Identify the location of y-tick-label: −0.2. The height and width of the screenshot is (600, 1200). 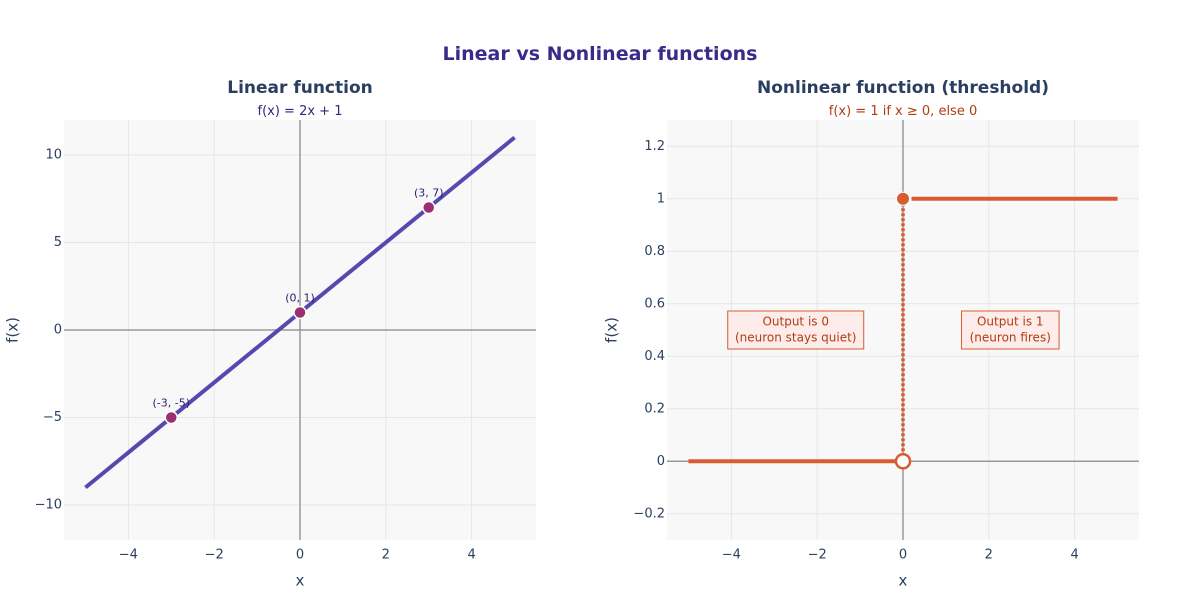
(649, 513).